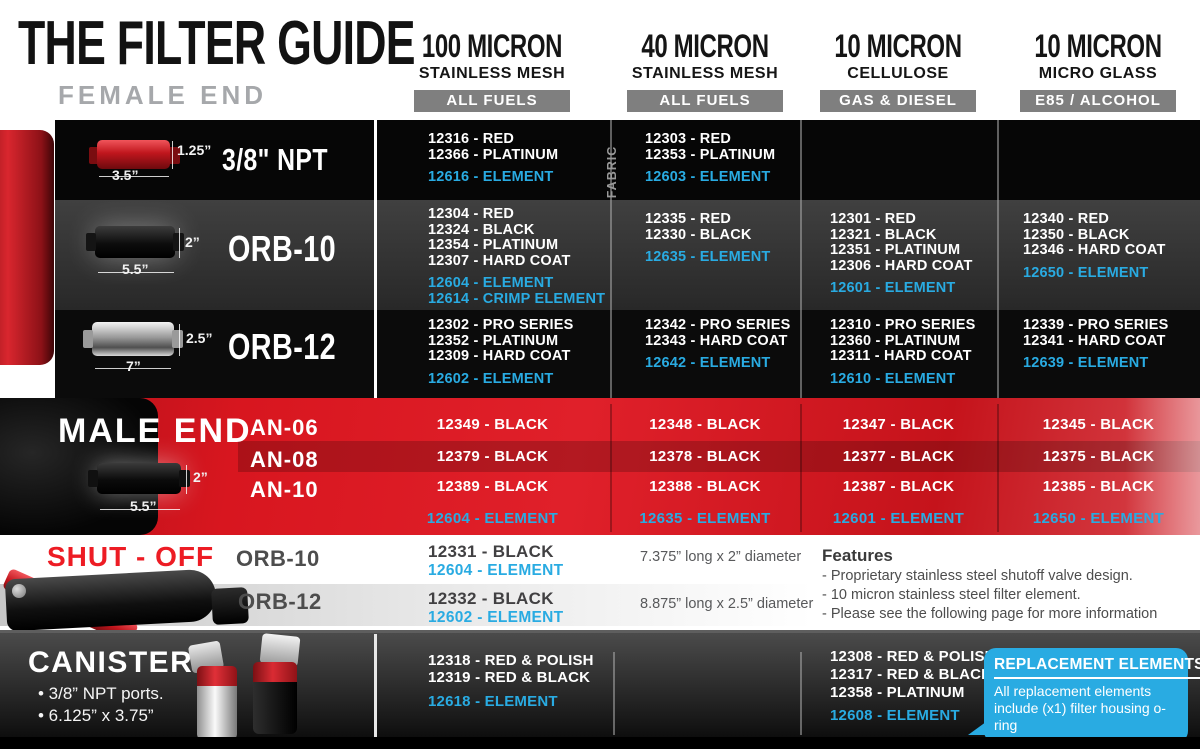 This screenshot has width=1200, height=749. Describe the element at coordinates (705, 70) in the screenshot. I see `column-header-40-micron: 40 MICRON STAINLESS MESH ALL FUELS` at that location.